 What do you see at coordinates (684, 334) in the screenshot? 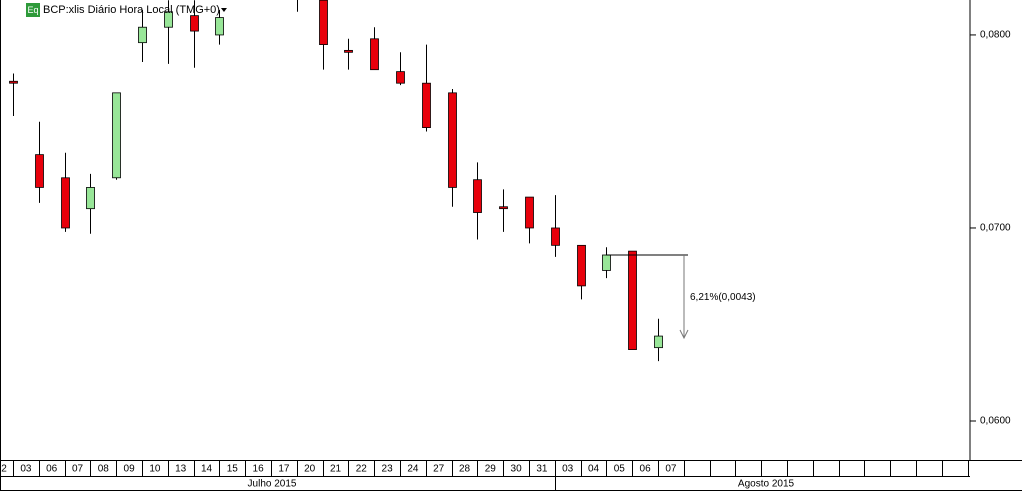
I see `measure-arrowhead` at bounding box center [684, 334].